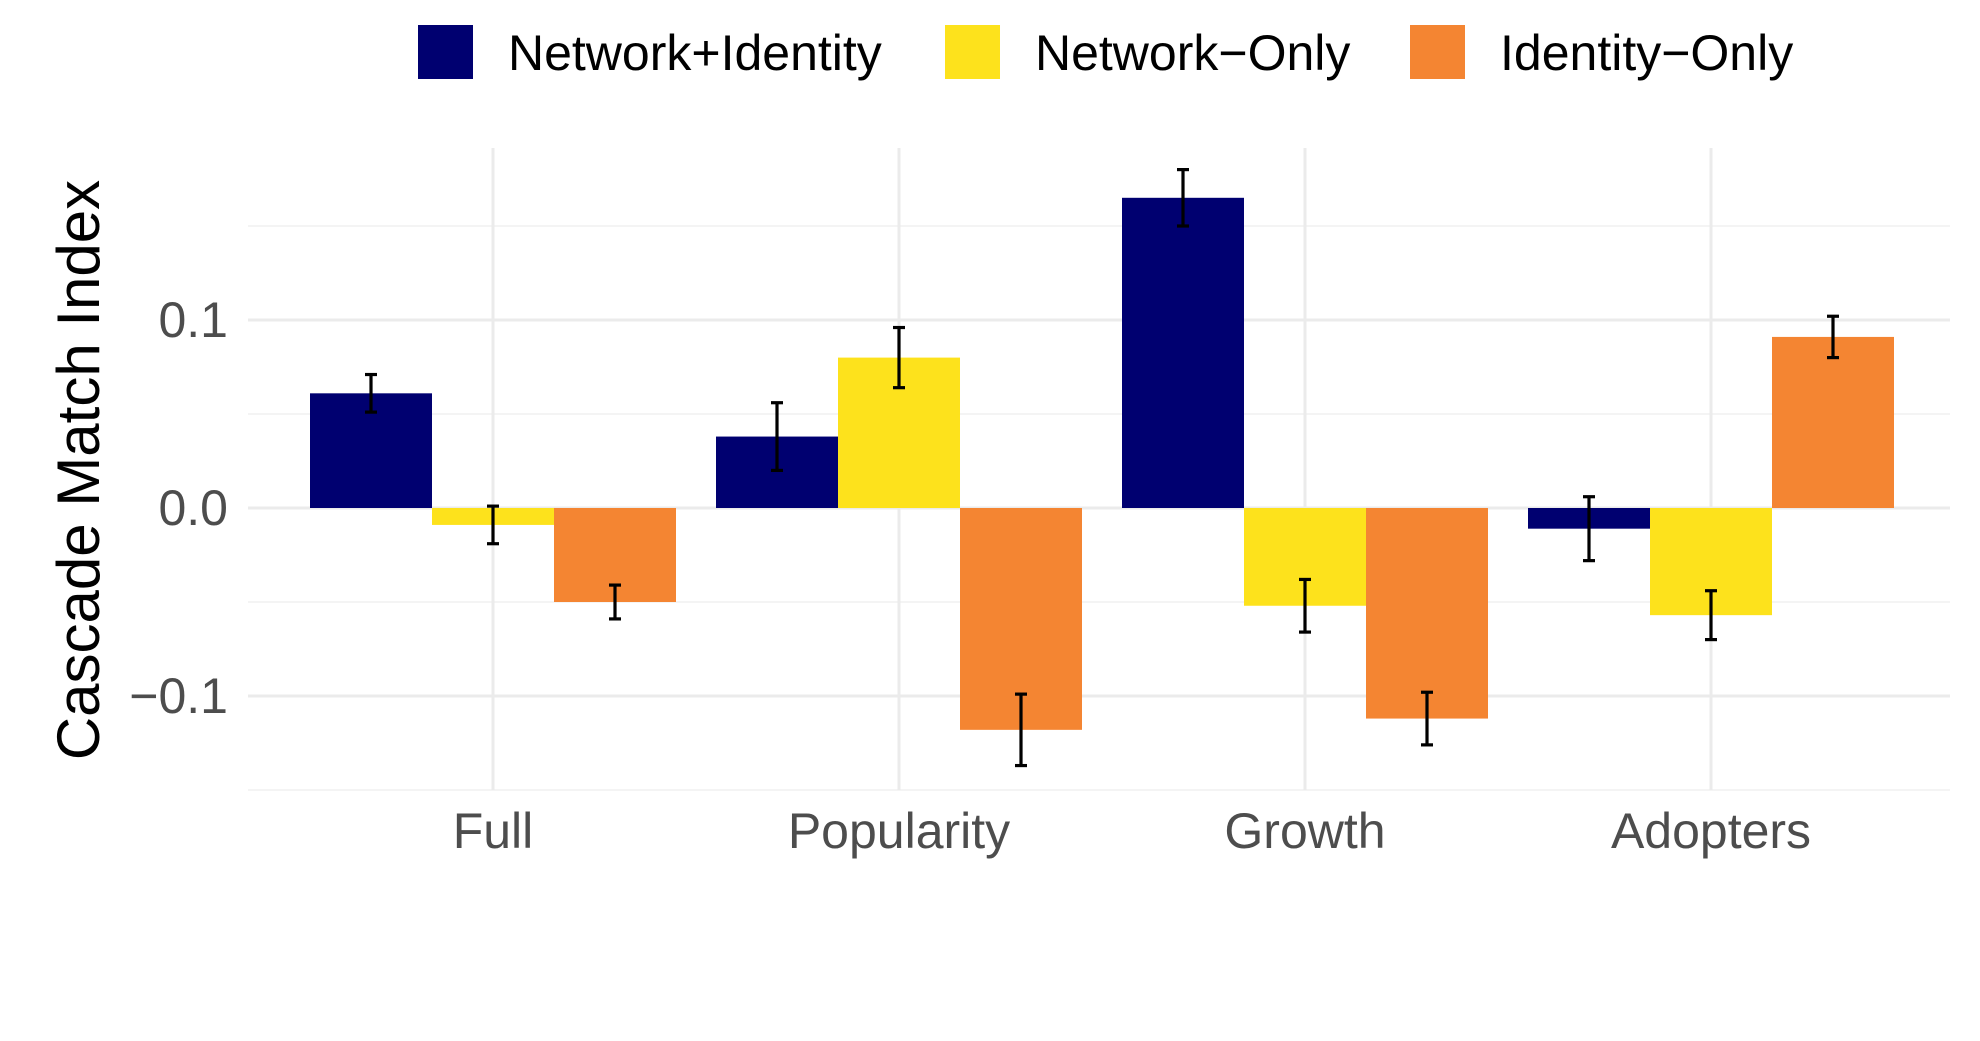 Image resolution: width=1980 pixels, height=1041 pixels. I want to click on bar-network-identity-growth, so click(1183, 353).